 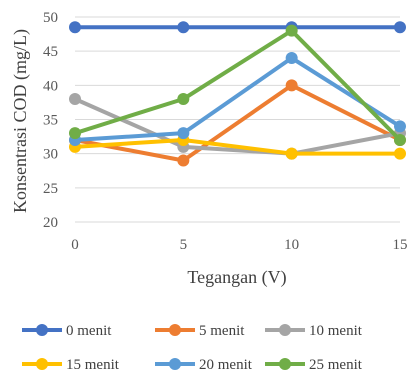 What do you see at coordinates (89, 331) in the screenshot?
I see `legend-label: 0 menit` at bounding box center [89, 331].